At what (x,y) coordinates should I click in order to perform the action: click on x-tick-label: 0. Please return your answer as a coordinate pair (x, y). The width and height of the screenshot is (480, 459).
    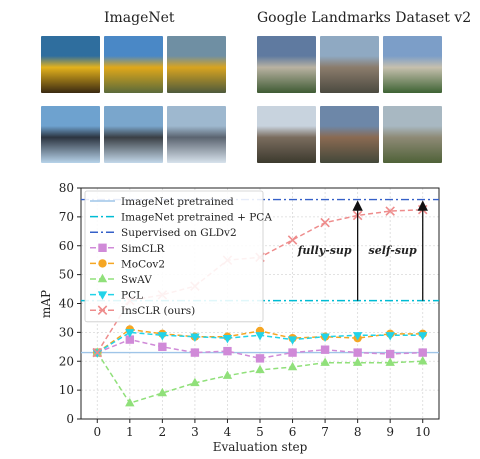
    Looking at the image, I should click on (97, 432).